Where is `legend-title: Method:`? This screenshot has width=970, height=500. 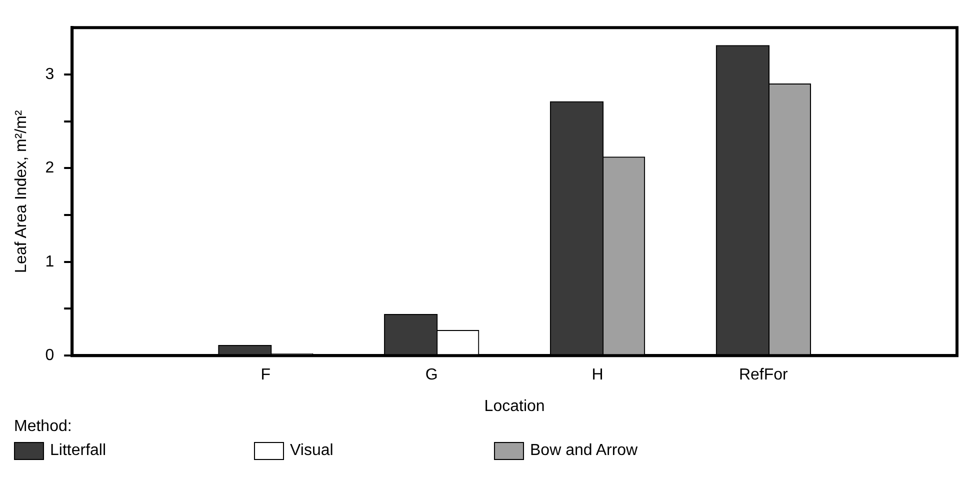
legend-title: Method: is located at coordinates (43, 427).